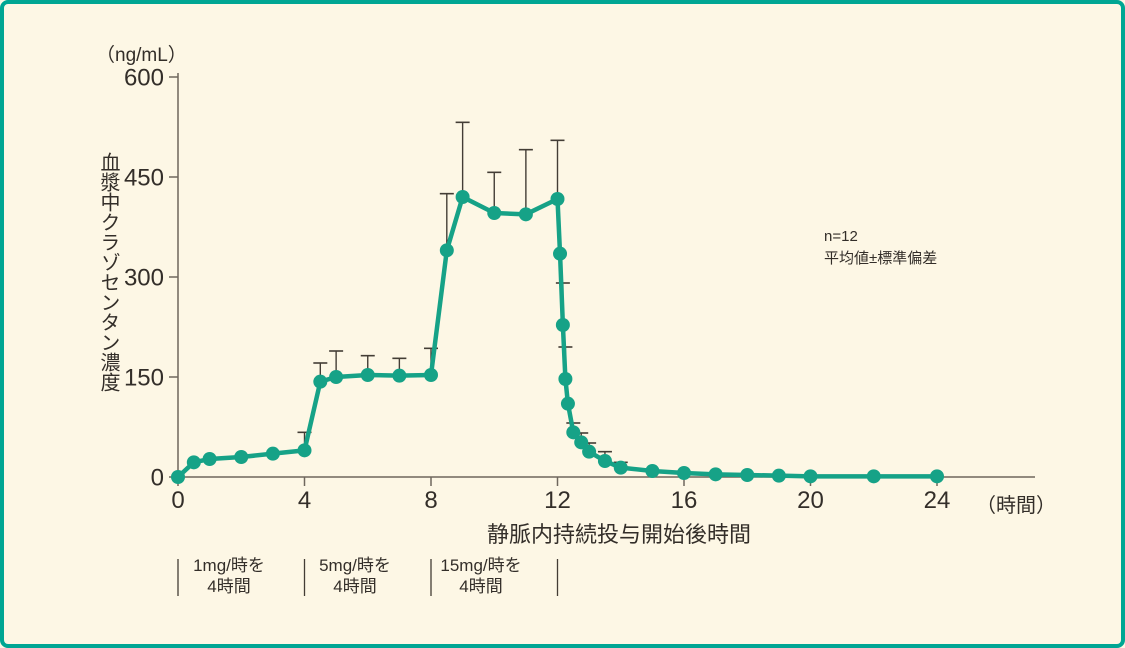  Describe the element at coordinates (557, 500) in the screenshot. I see `x-tick-label: 12` at that location.